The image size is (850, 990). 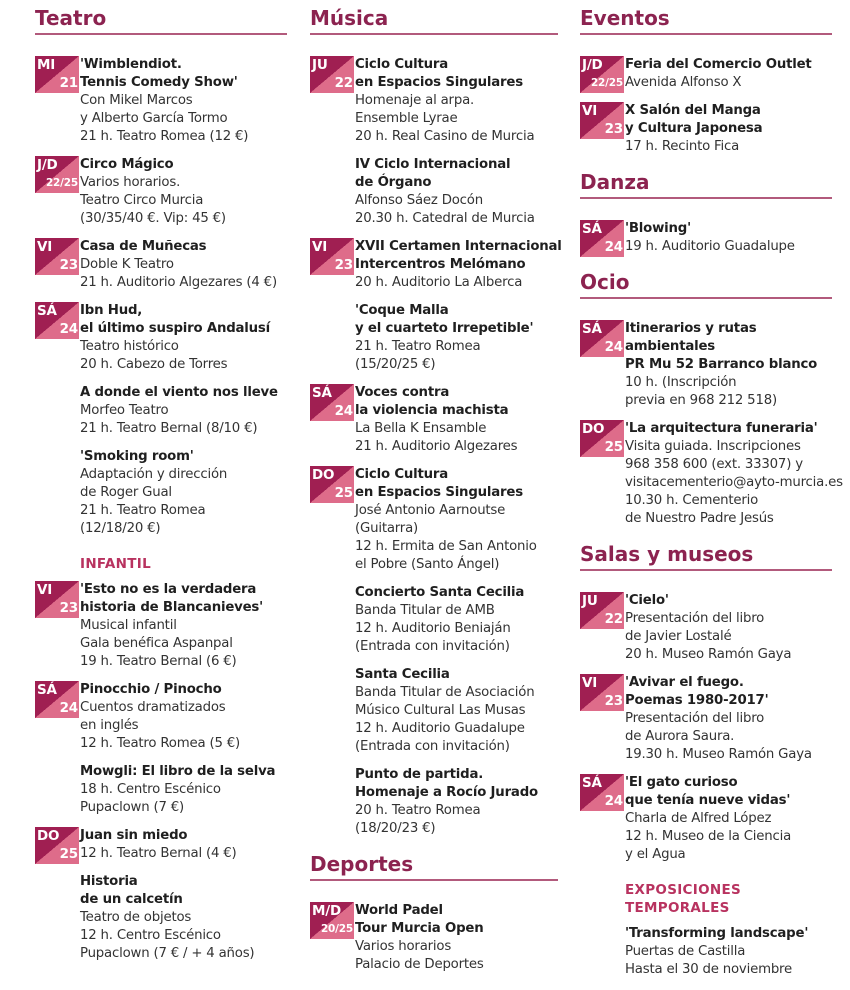 I want to click on event-detail: Morfeo Teatro, so click(x=124, y=410).